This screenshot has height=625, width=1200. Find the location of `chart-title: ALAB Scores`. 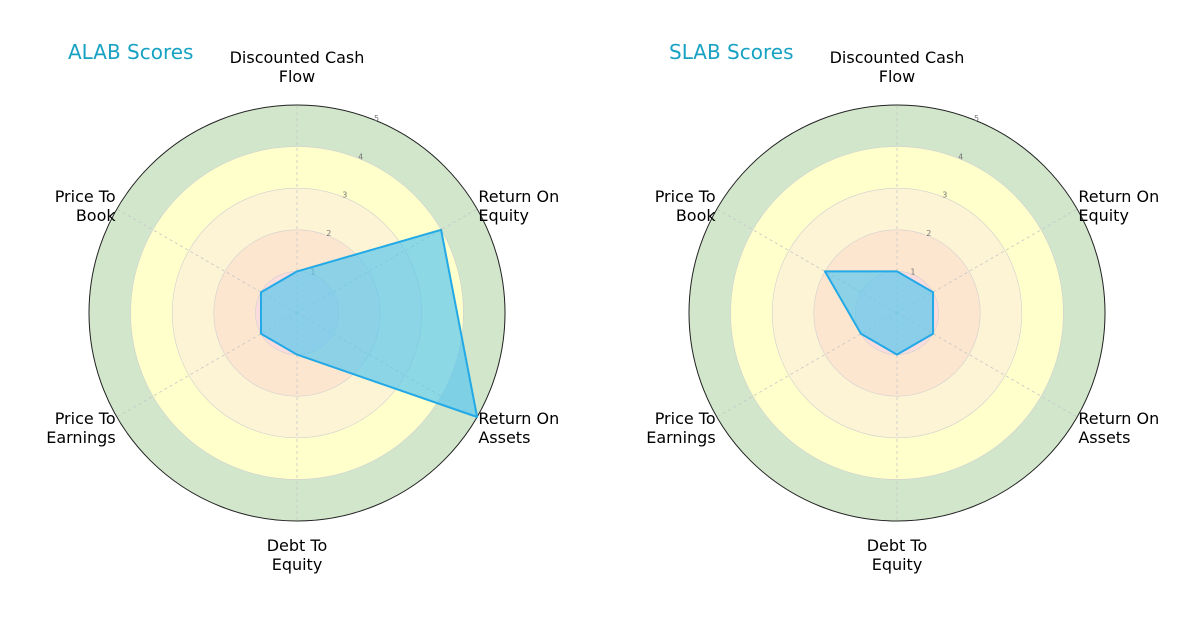

chart-title: ALAB Scores is located at coordinates (131, 52).